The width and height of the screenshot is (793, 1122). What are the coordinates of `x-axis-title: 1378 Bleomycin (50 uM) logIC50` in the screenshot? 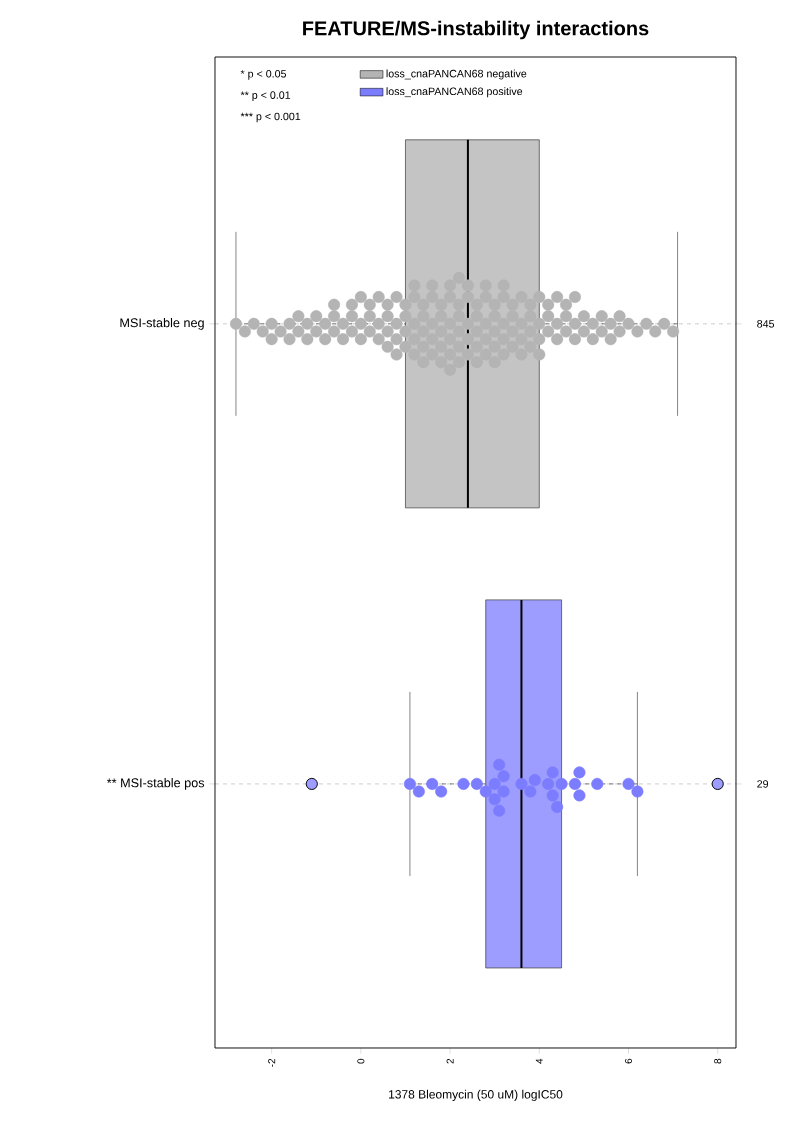 It's located at (476, 1095).